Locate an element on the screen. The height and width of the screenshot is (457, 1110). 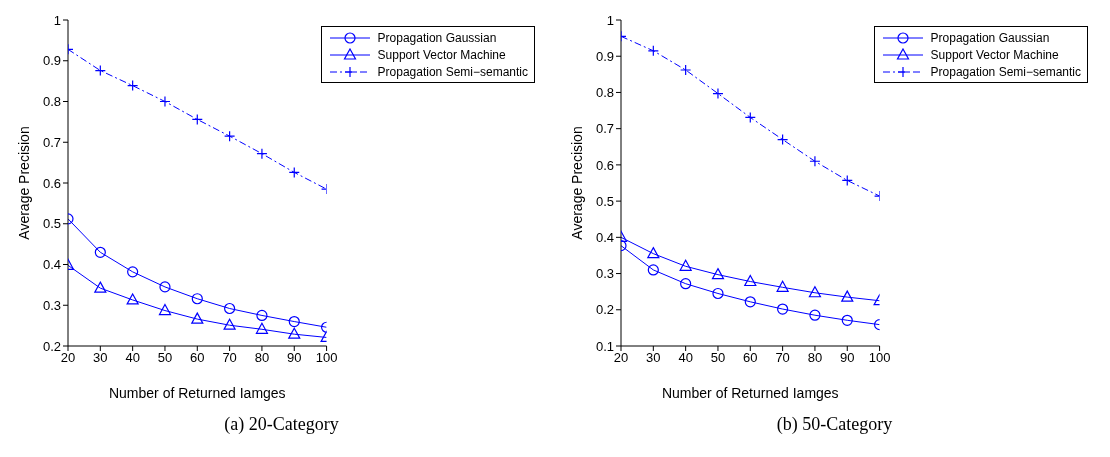
text: (b) 50-Category is located at coordinates (834, 424).